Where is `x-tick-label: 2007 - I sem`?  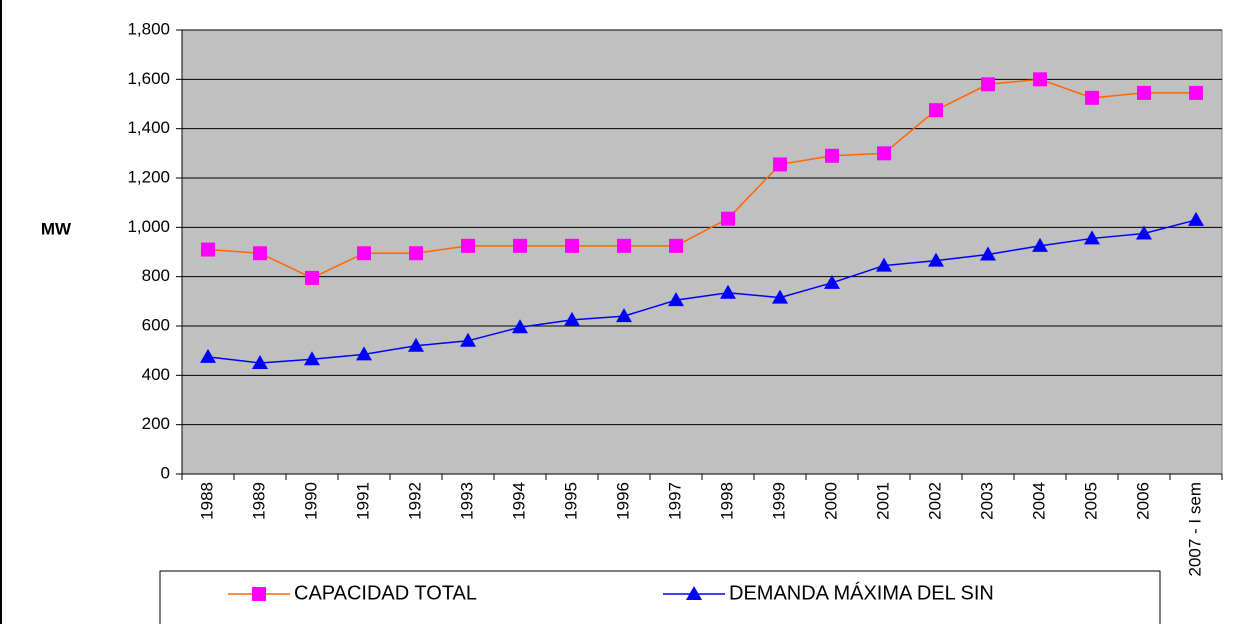 x-tick-label: 2007 - I sem is located at coordinates (1194, 529).